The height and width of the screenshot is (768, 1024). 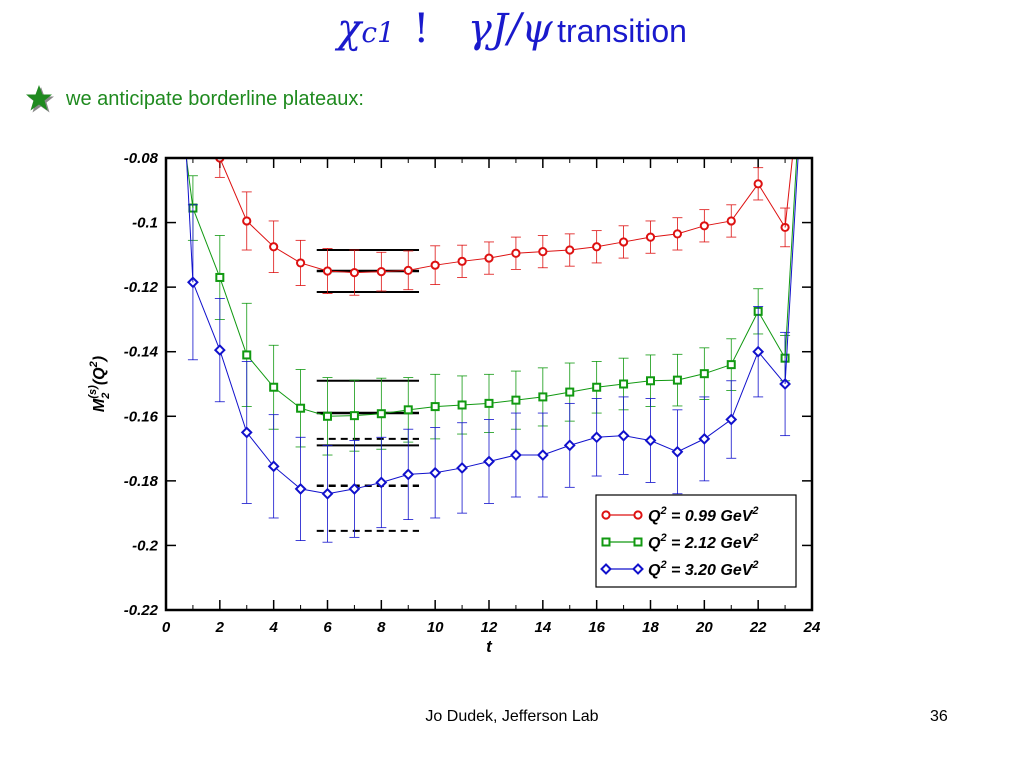 I want to click on footer-author: Jo Dudek, Jefferson Lab, so click(x=512, y=716).